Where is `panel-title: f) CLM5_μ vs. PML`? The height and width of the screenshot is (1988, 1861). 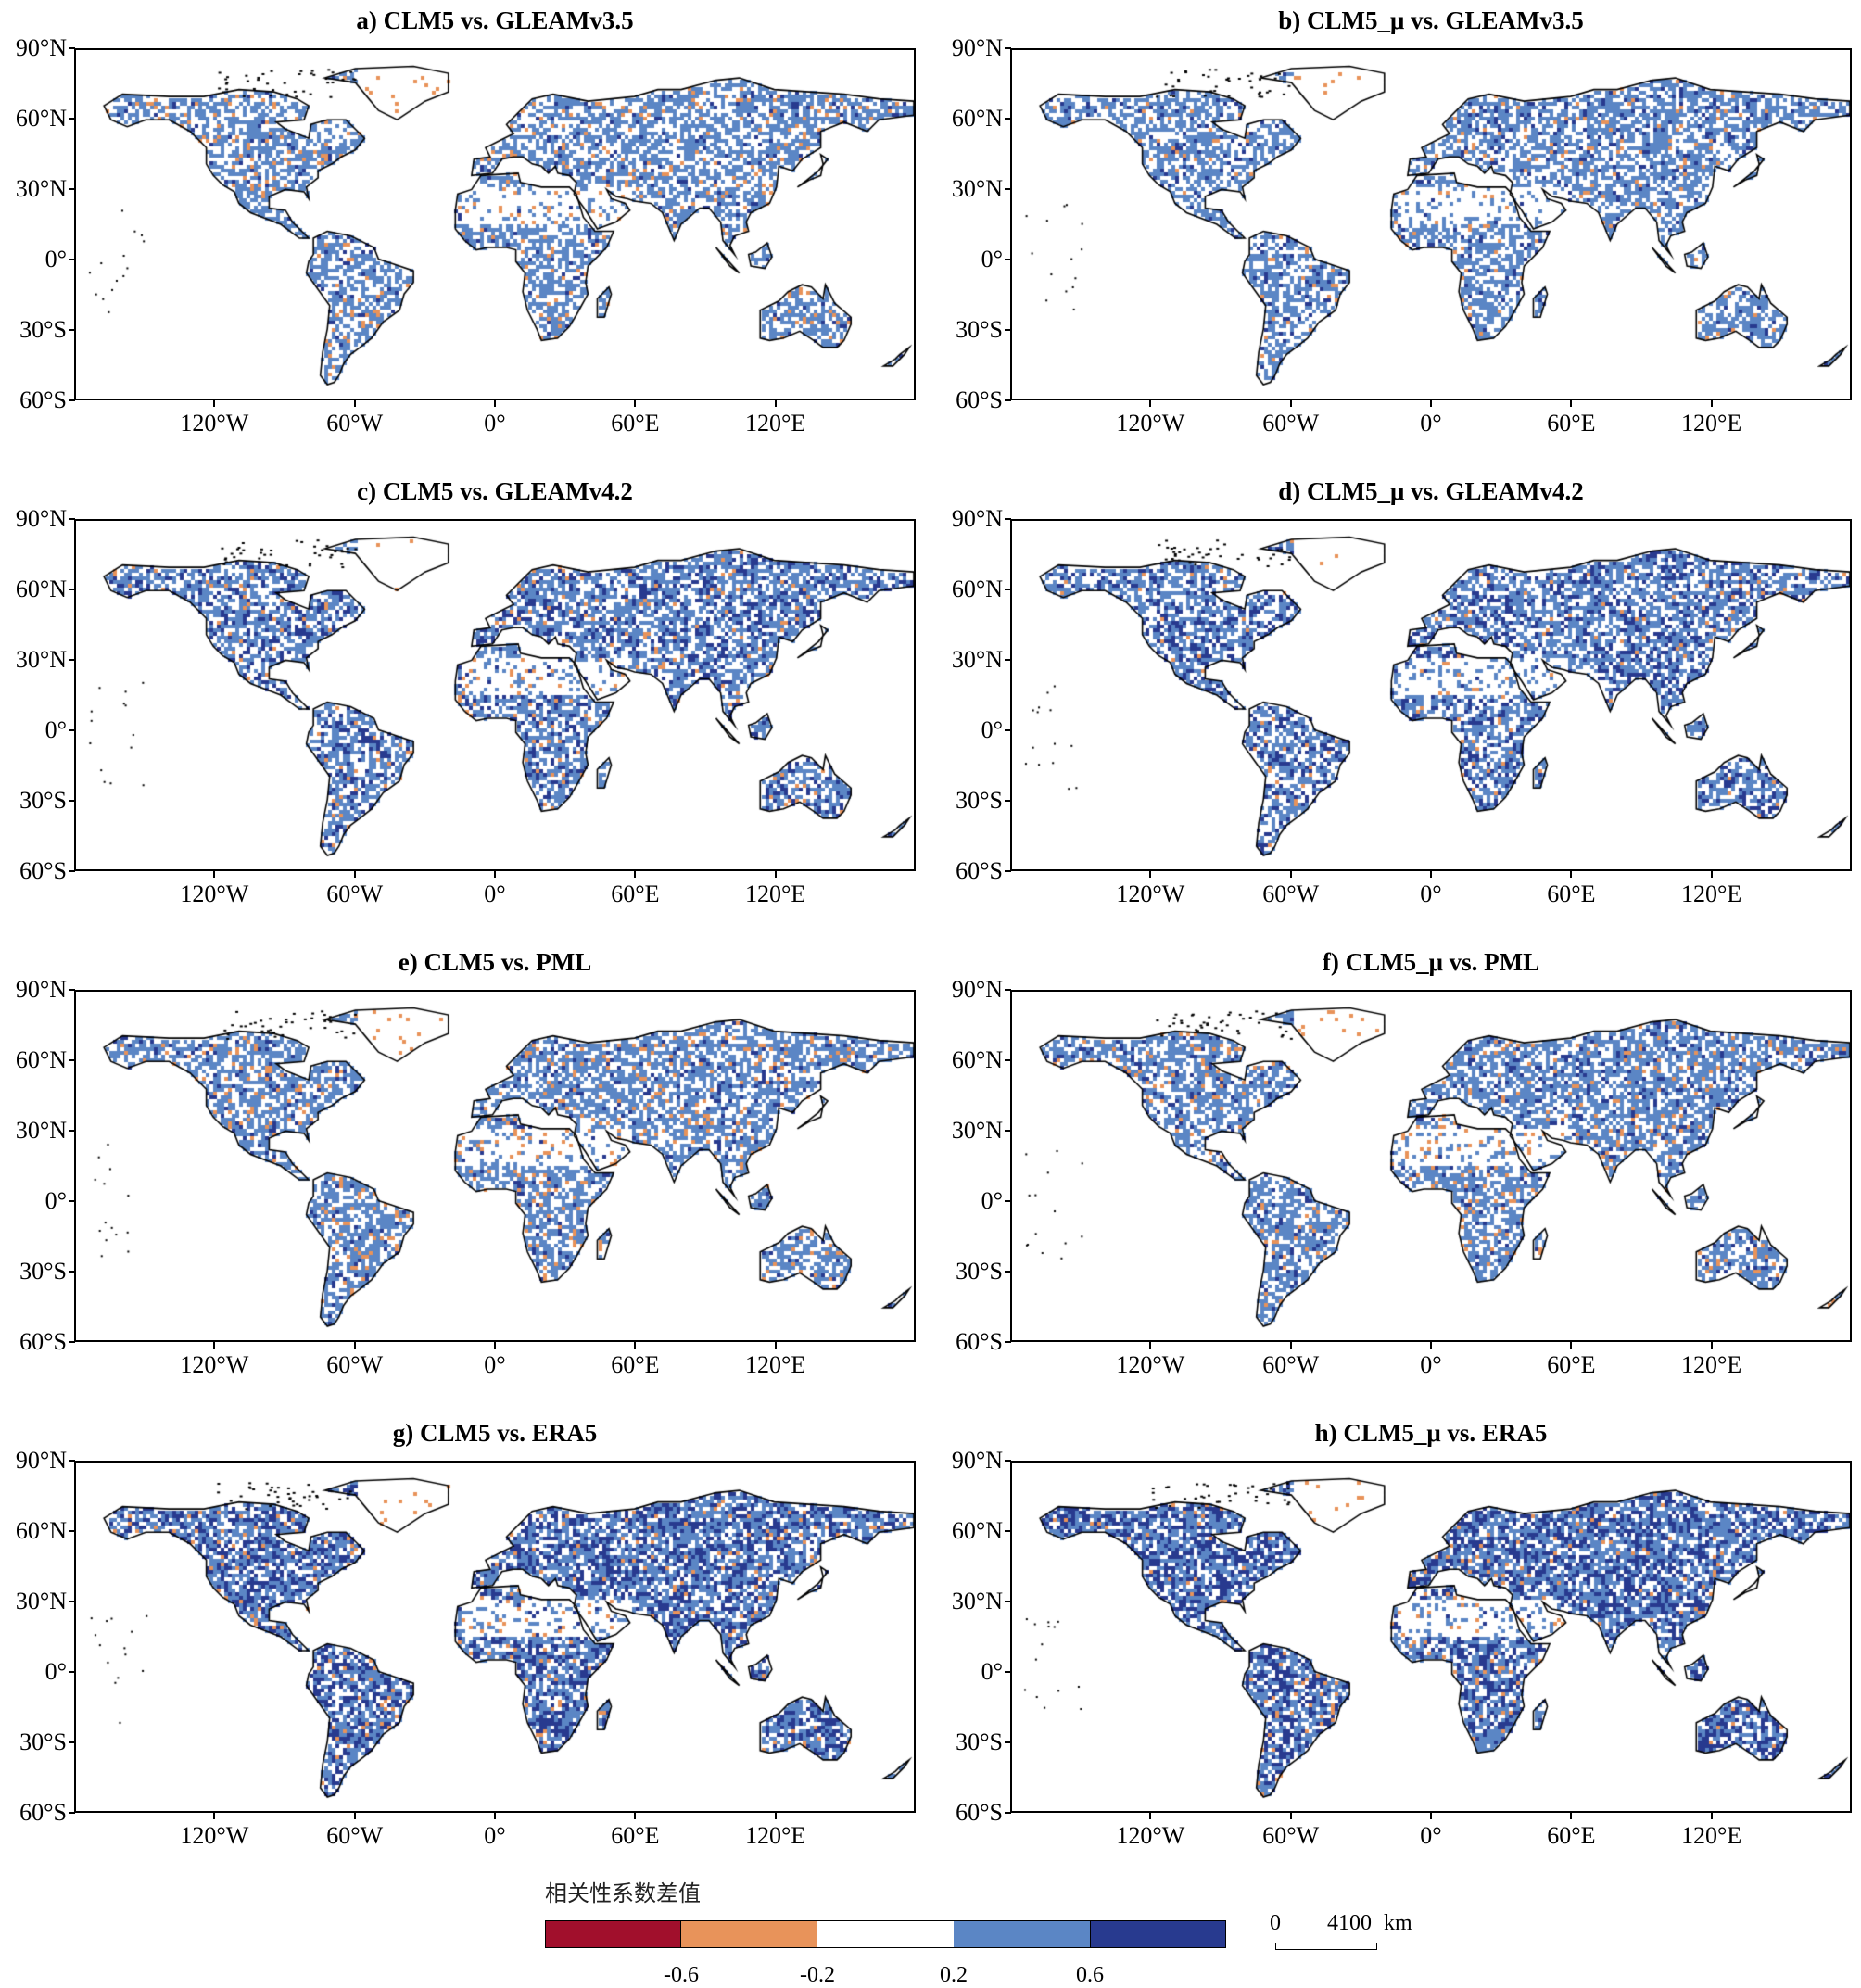 panel-title: f) CLM5_μ vs. PML is located at coordinates (1431, 962).